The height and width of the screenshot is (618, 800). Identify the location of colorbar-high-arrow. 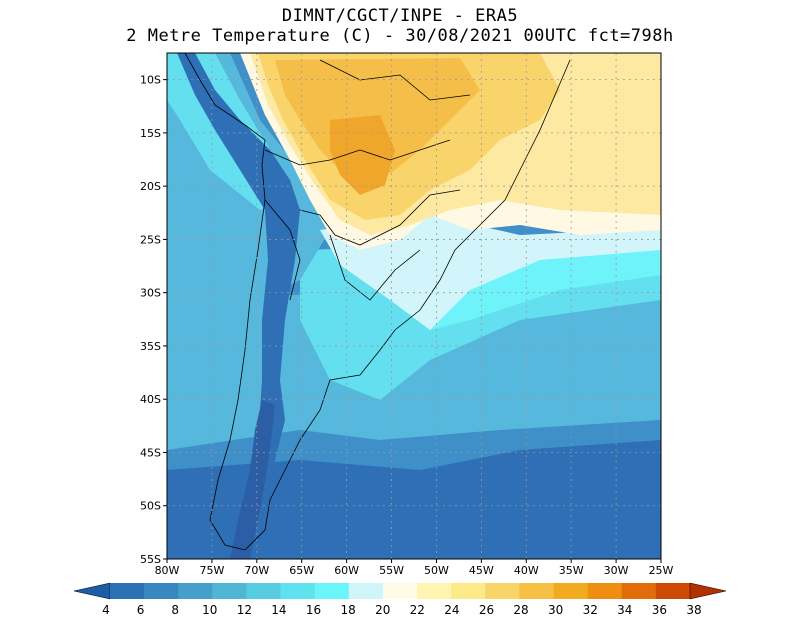
(708, 591).